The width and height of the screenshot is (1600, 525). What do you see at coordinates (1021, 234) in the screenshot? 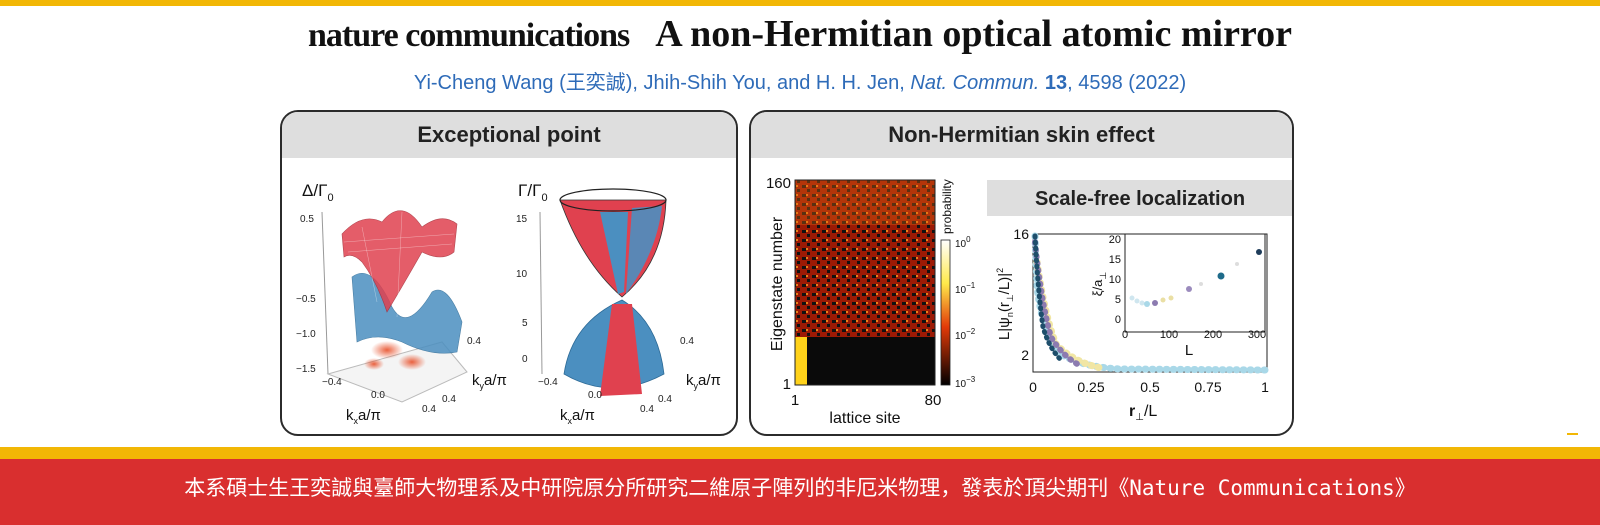
I see `localization-ytick-top: 16` at bounding box center [1021, 234].